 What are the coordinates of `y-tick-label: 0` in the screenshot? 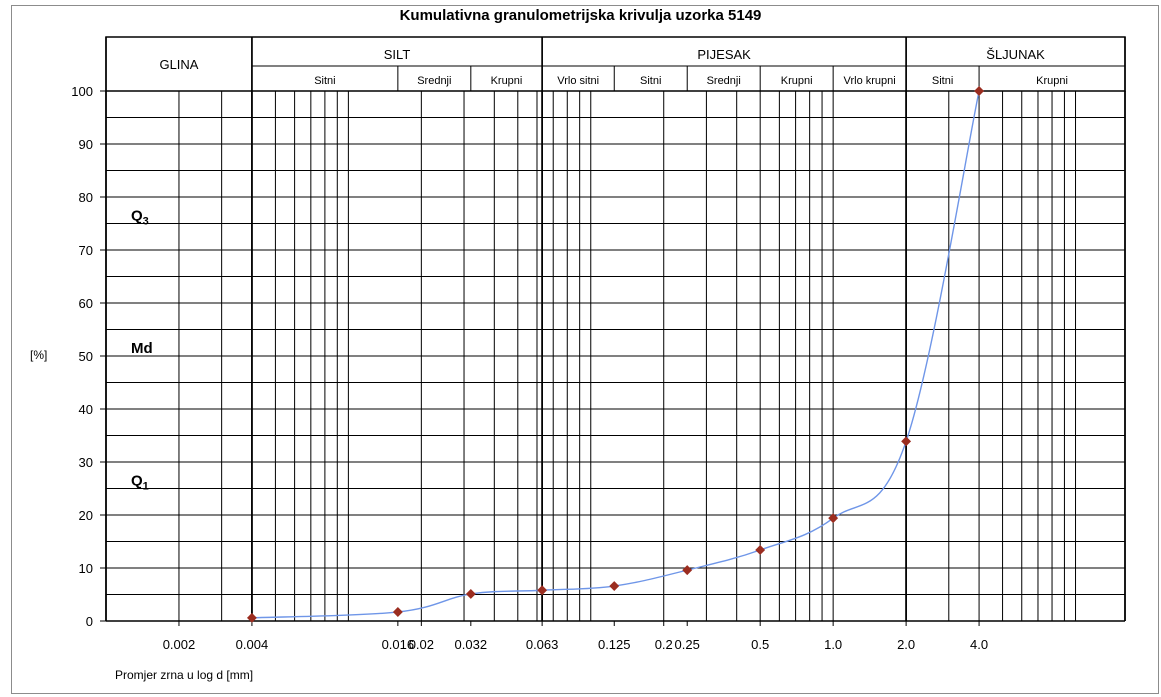 It's located at (89, 621).